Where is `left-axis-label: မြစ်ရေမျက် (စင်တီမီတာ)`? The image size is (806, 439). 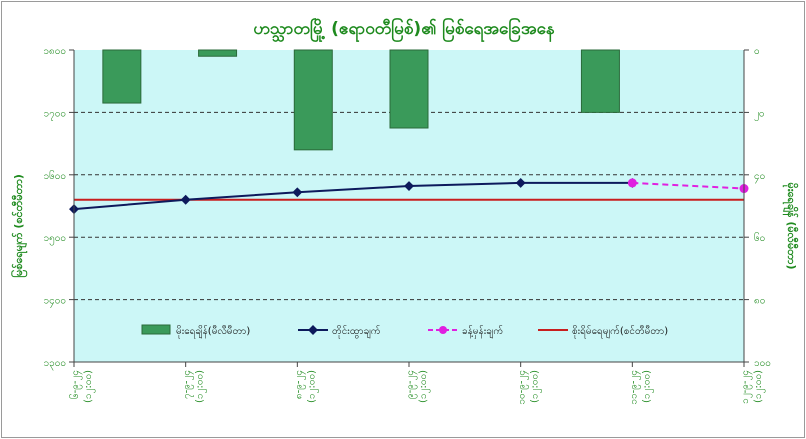
left-axis-label: မြစ်ရေမျက် (စင်တီမီတာ) is located at coordinates (19, 226).